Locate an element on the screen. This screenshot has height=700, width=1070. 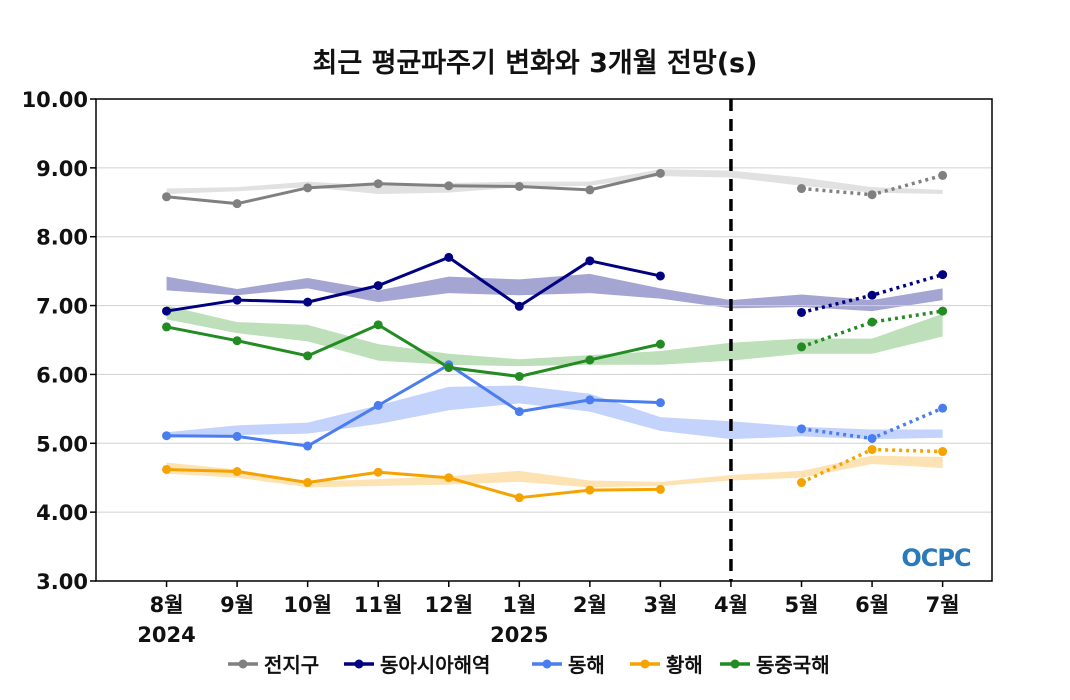
watermark-text: OCPC is located at coordinates (936, 558).